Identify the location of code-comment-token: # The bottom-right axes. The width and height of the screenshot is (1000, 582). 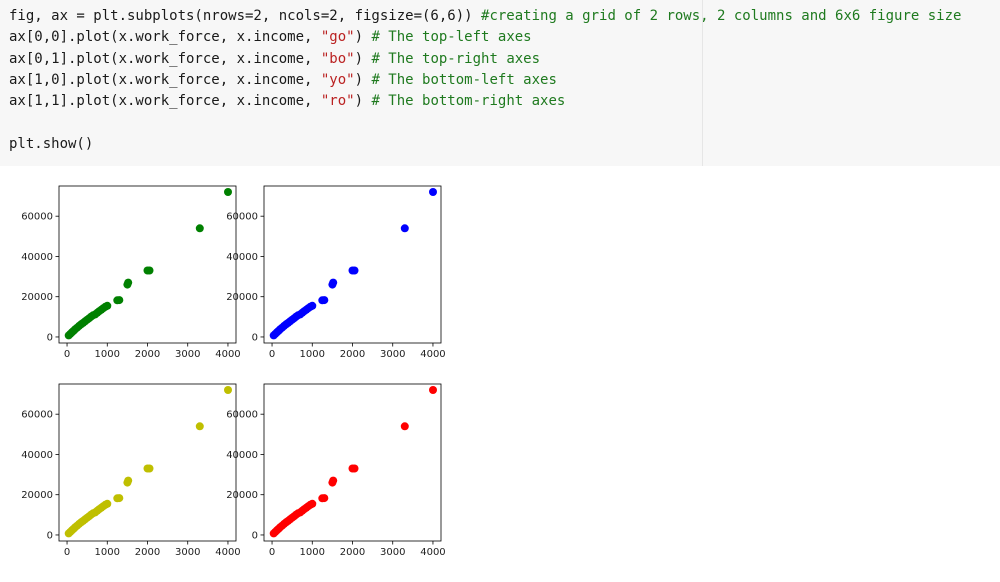
(468, 101).